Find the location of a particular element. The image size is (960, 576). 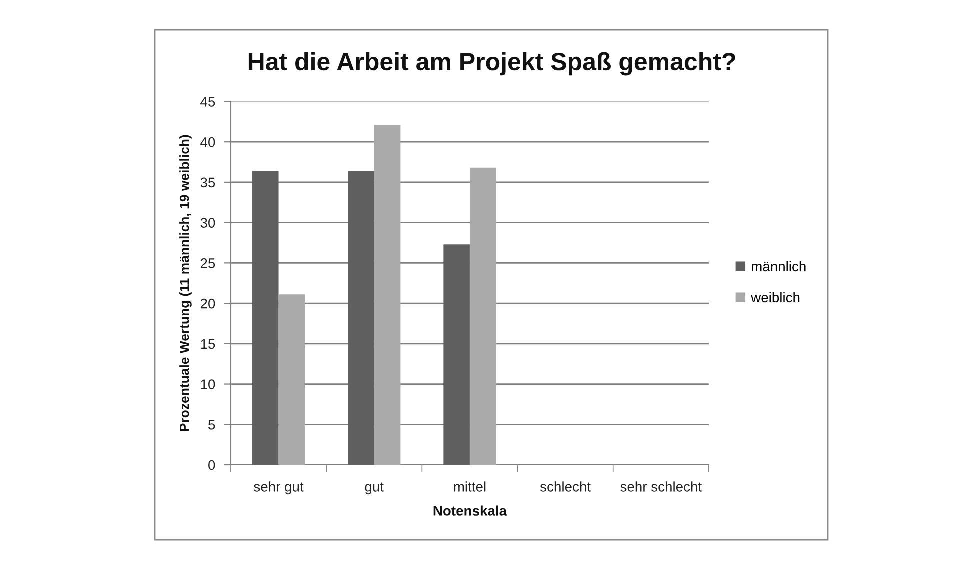

y-tick-label: 25 is located at coordinates (208, 263).